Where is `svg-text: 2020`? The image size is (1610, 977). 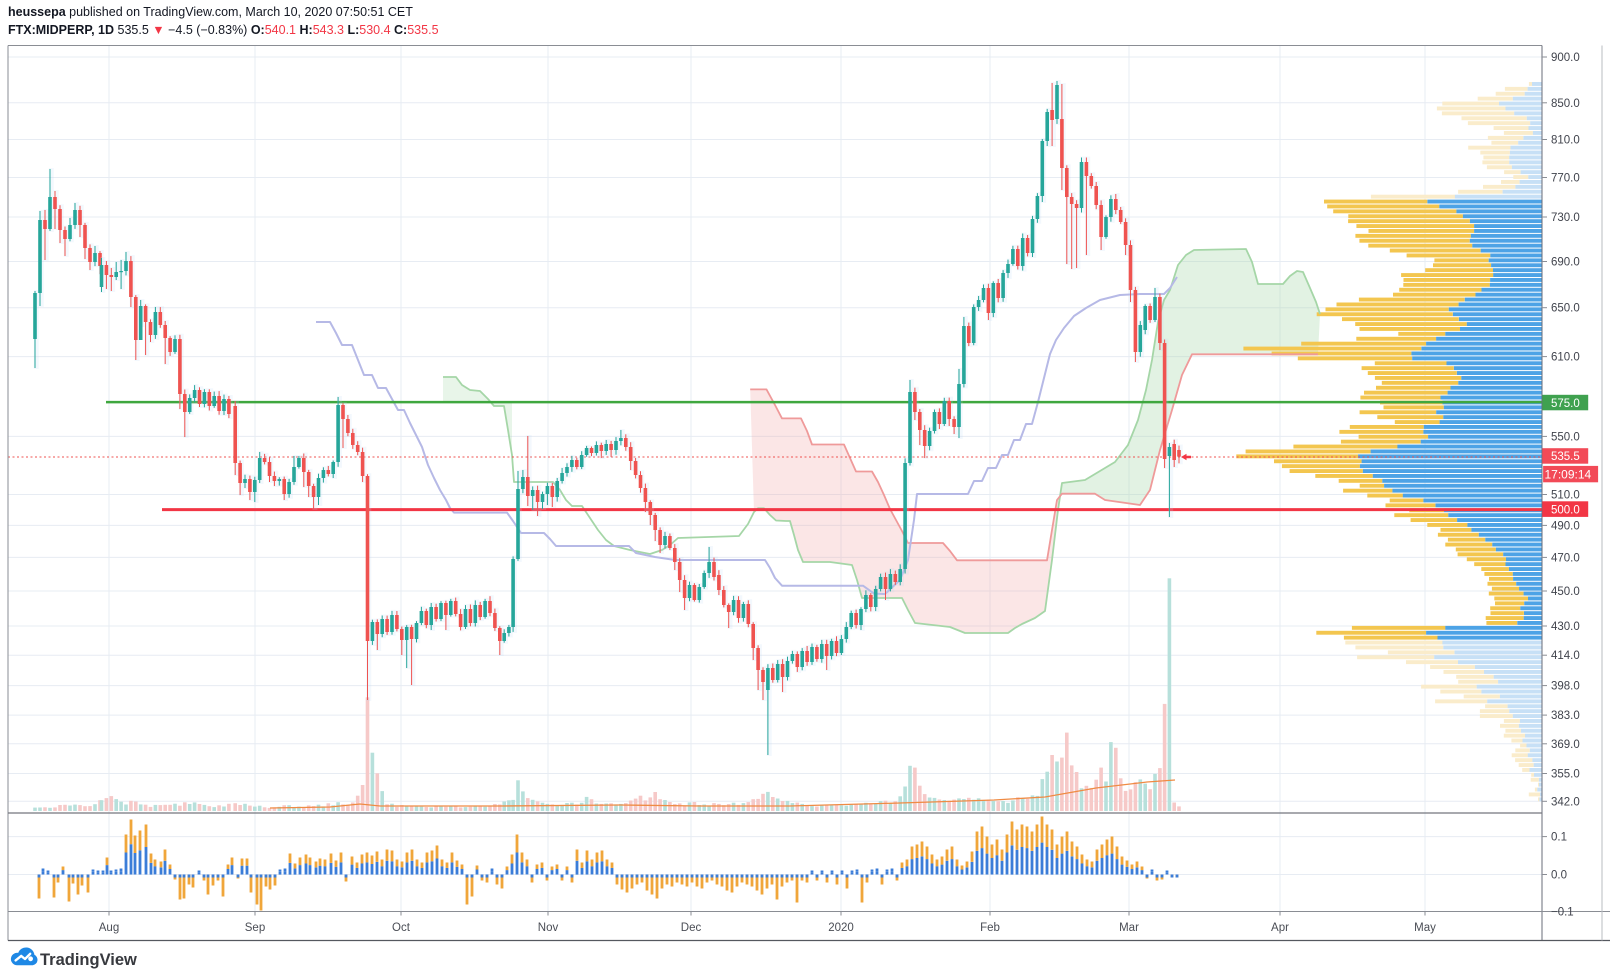 svg-text: 2020 is located at coordinates (841, 928).